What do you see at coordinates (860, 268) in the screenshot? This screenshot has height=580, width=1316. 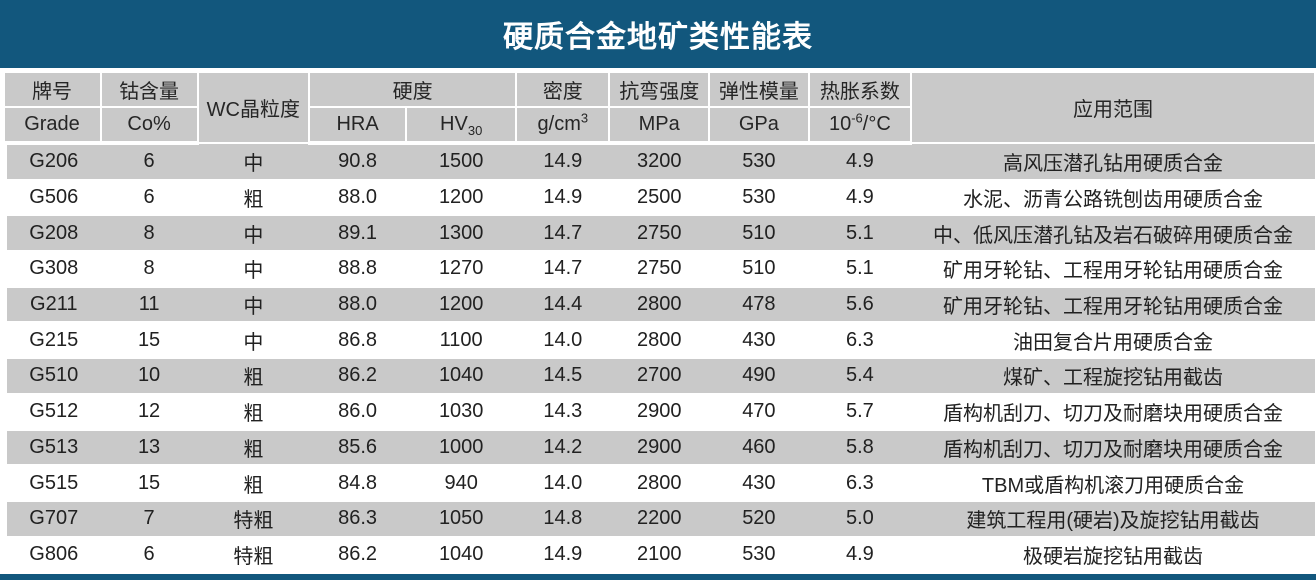 I see `cell-cte: 5.1` at bounding box center [860, 268].